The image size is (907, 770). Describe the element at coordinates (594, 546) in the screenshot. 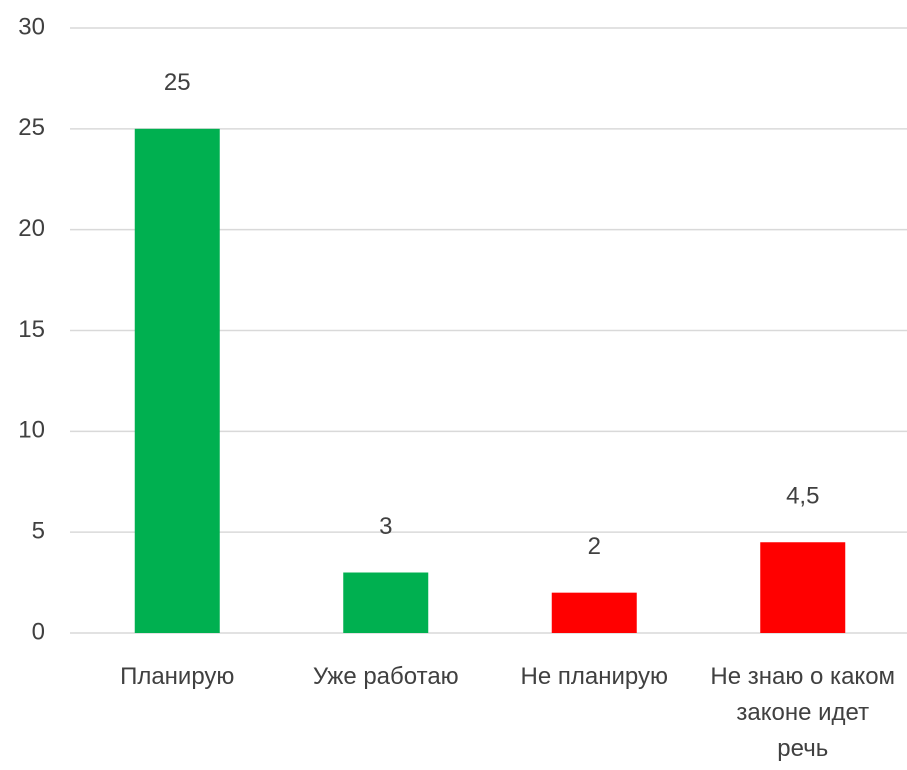

I see `value-label: 2` at that location.